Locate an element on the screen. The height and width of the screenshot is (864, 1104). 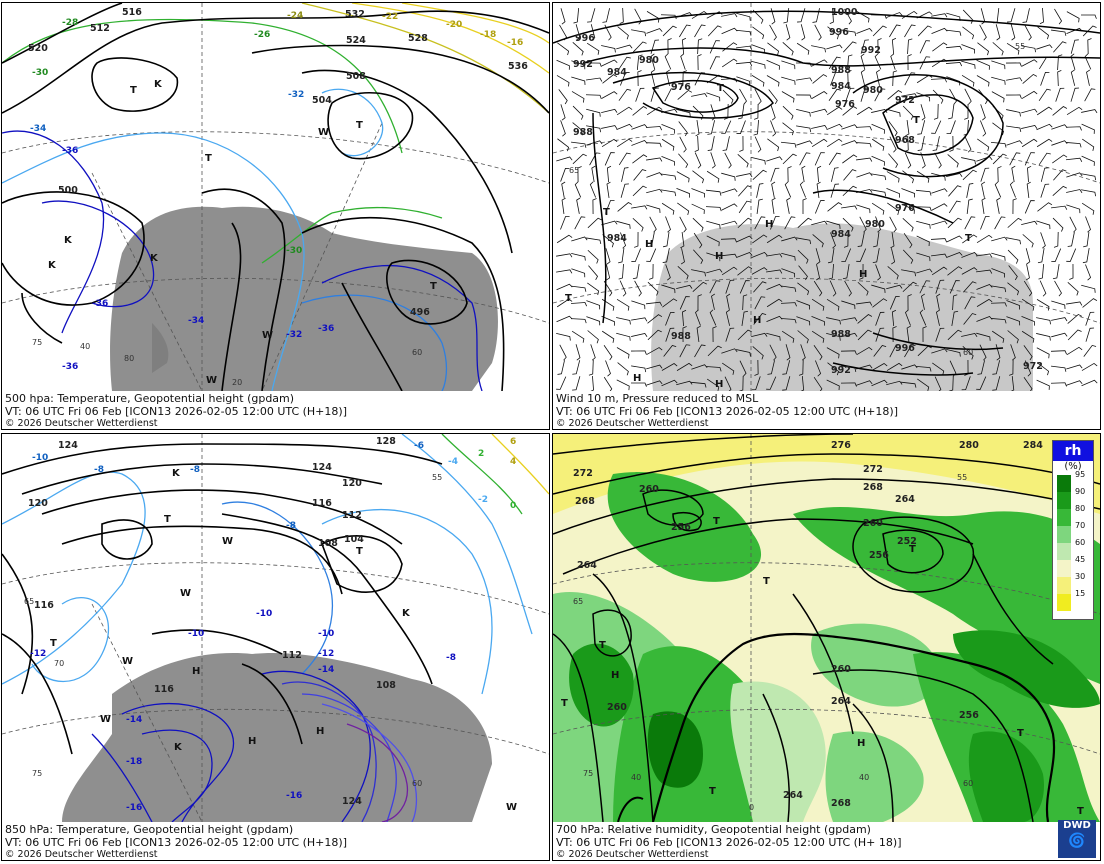
temp-label: -36 is located at coordinates (70, 367).